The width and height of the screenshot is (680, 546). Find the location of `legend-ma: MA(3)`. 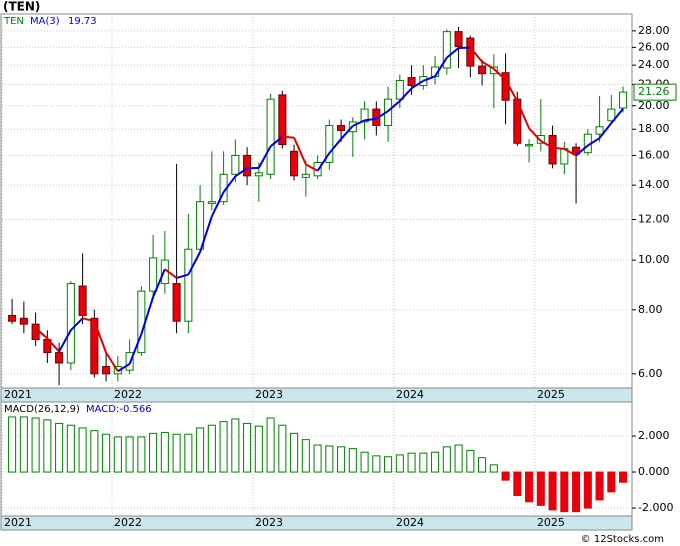

legend-ma: MA(3) is located at coordinates (45, 21).